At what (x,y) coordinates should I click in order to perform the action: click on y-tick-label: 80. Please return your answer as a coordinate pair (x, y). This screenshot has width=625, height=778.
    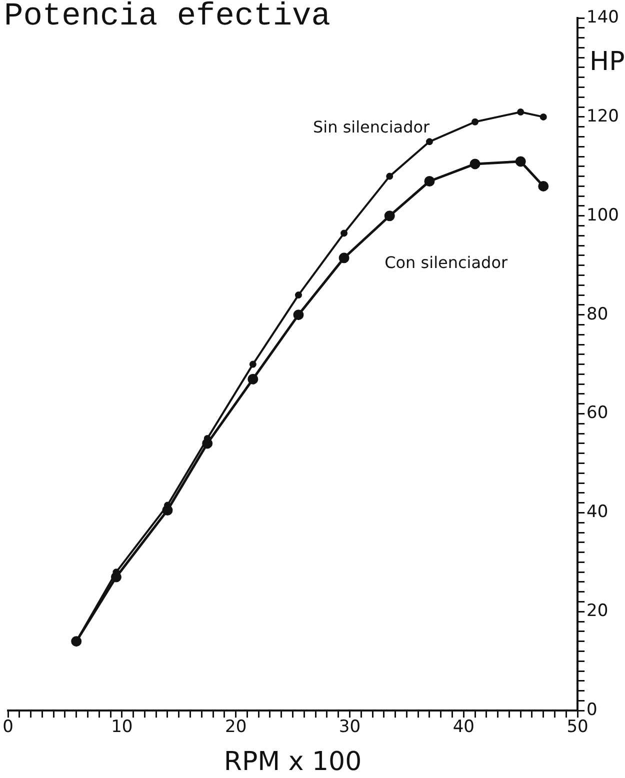
    Looking at the image, I should click on (597, 314).